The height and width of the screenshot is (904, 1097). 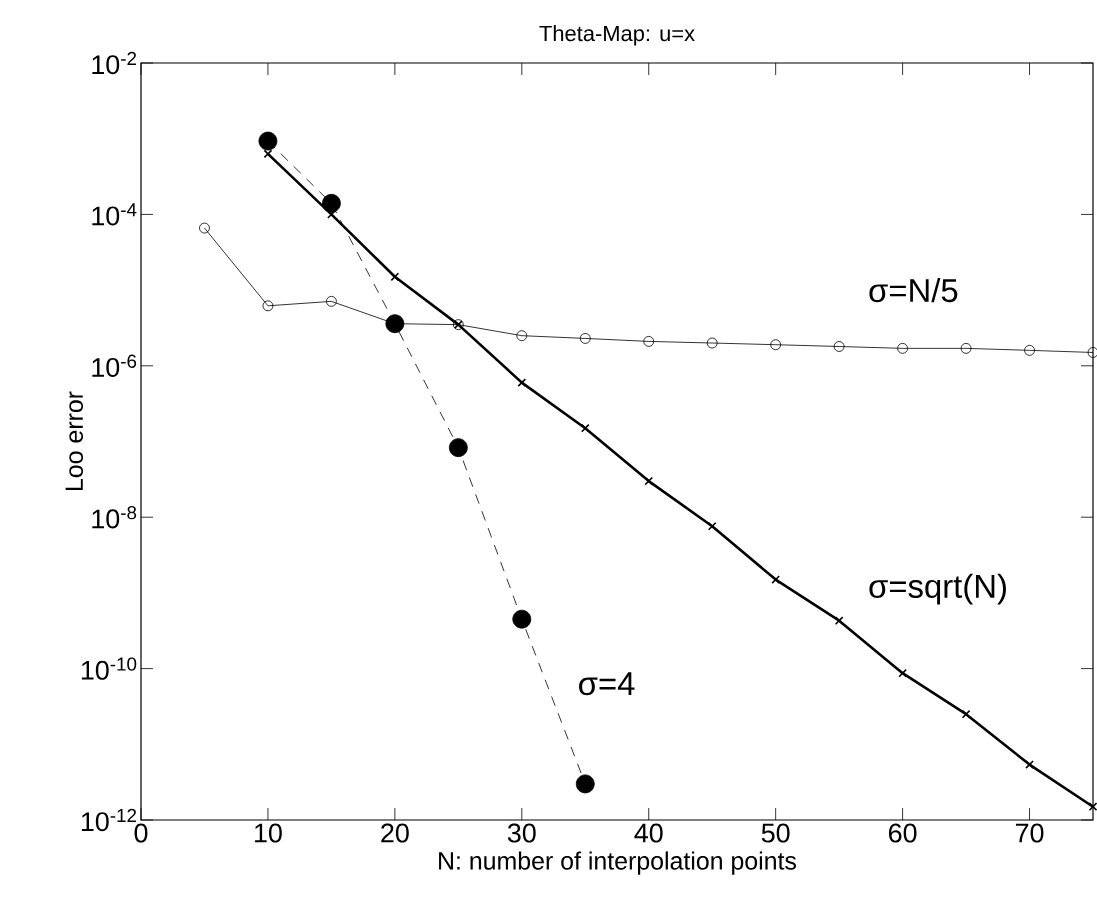 I want to click on y-tick-label: 10$^{-6}$, so click(x=114, y=366).